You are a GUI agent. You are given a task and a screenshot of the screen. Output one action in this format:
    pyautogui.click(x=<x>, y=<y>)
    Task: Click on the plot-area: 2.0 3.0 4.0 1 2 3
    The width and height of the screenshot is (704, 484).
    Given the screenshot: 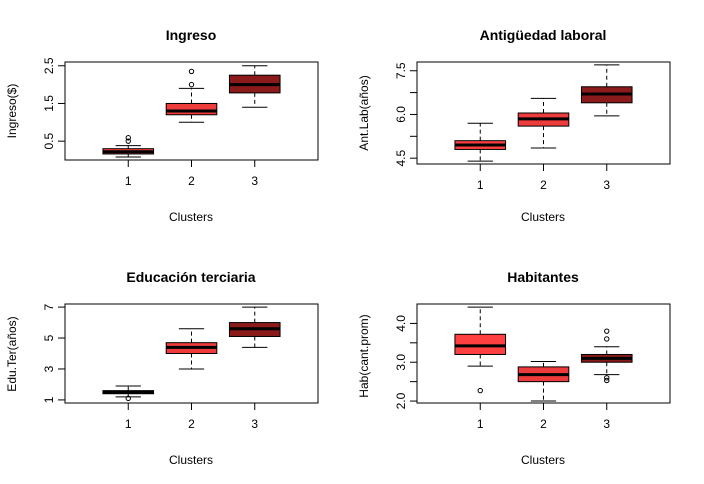 What is the action you would take?
    pyautogui.click(x=532, y=367)
    